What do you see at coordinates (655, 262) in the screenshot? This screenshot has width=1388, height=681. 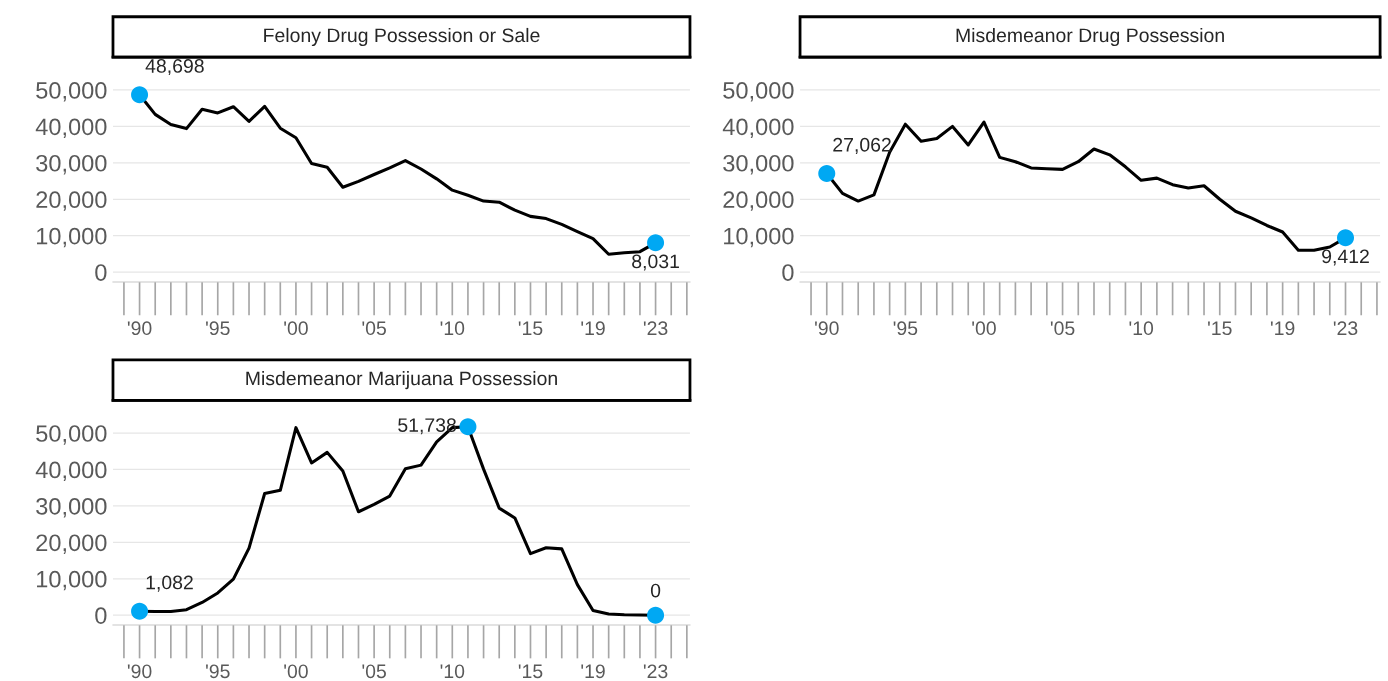 I see `data-label: 8,031` at bounding box center [655, 262].